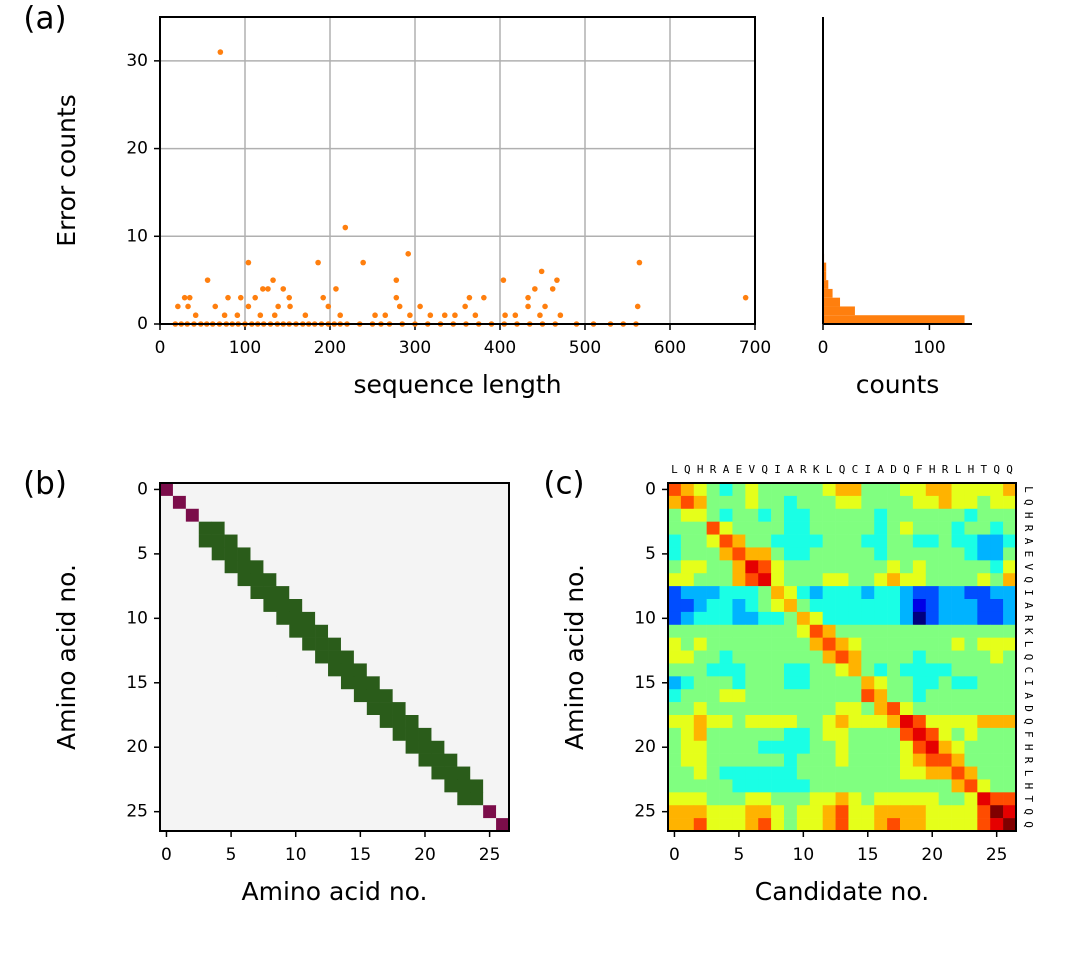  I want to click on x-tick-label: 25, so click(490, 855).